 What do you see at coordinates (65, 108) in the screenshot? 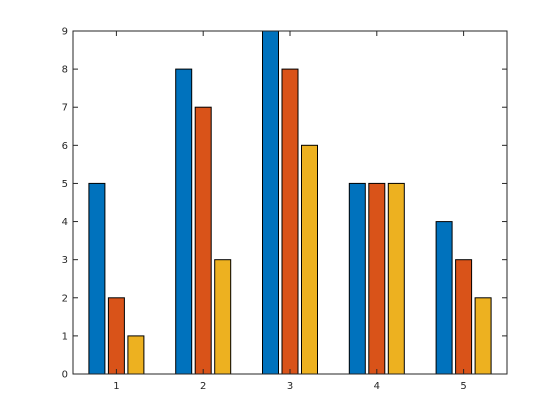
I see `y-tick-label: 7` at bounding box center [65, 108].